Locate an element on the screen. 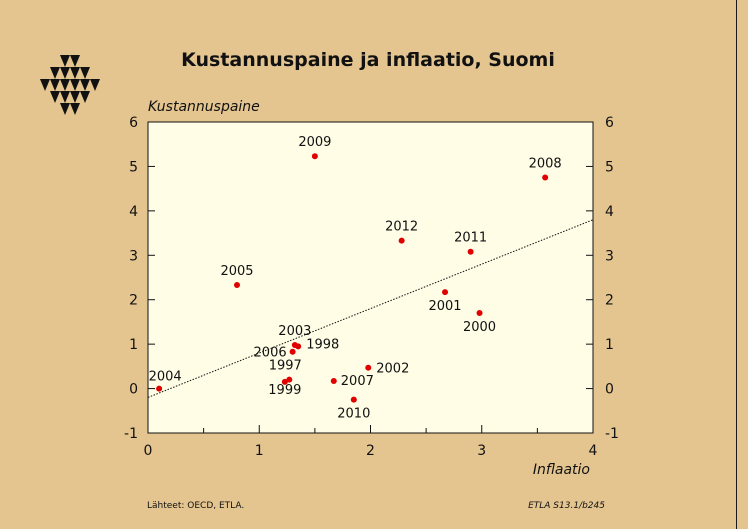 This screenshot has width=748, height=529. y-tick-label-left: -1 is located at coordinates (131, 434).